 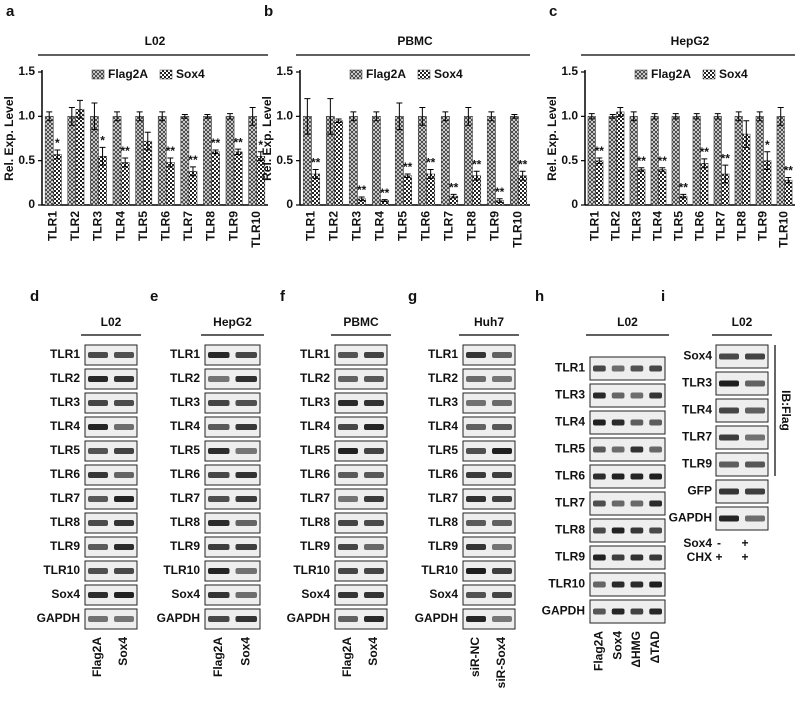 I want to click on x-tick-label: TLR3, so click(x=98, y=226).